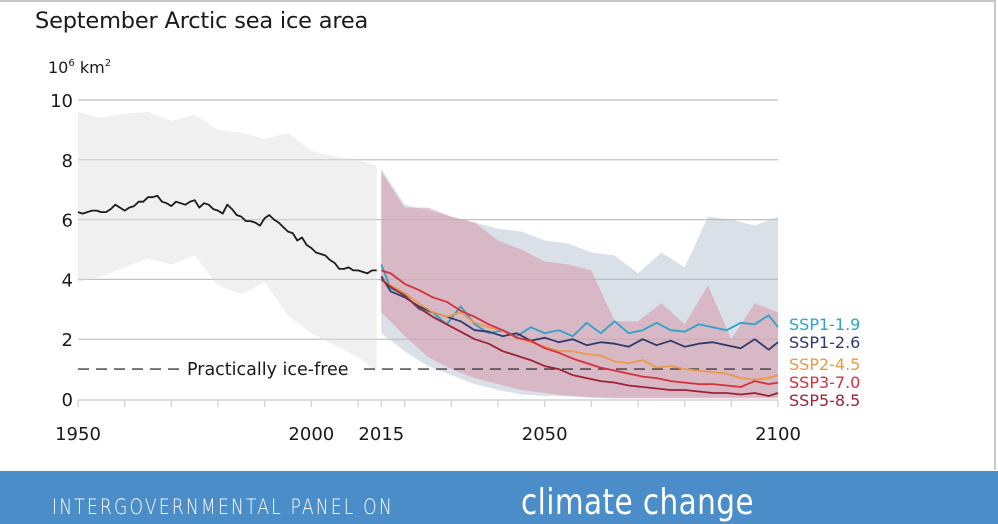 Image resolution: width=998 pixels, height=524 pixels. What do you see at coordinates (268, 370) in the screenshot?
I see `threshold-label: Practically ice-free` at bounding box center [268, 370].